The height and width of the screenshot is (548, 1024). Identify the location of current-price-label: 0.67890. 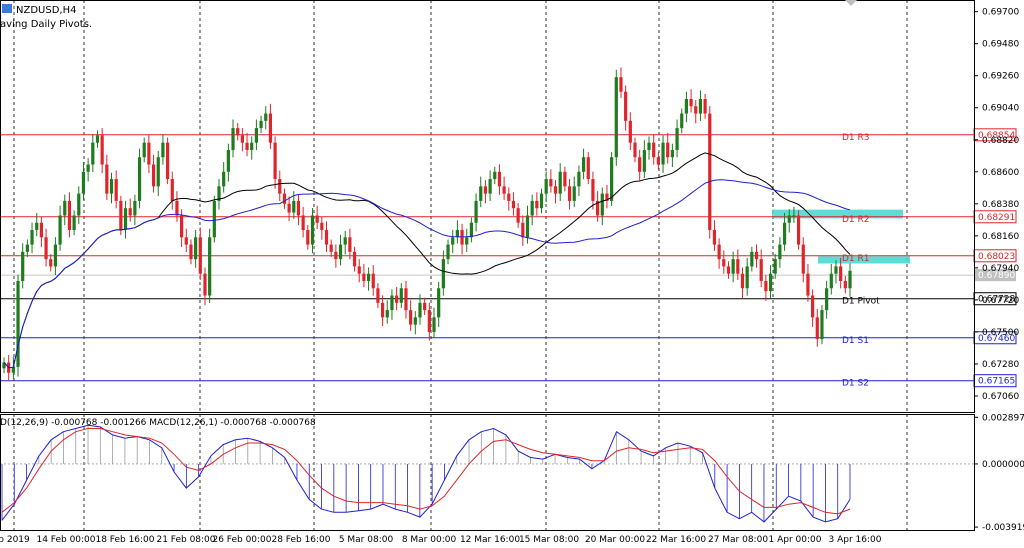
(996, 276).